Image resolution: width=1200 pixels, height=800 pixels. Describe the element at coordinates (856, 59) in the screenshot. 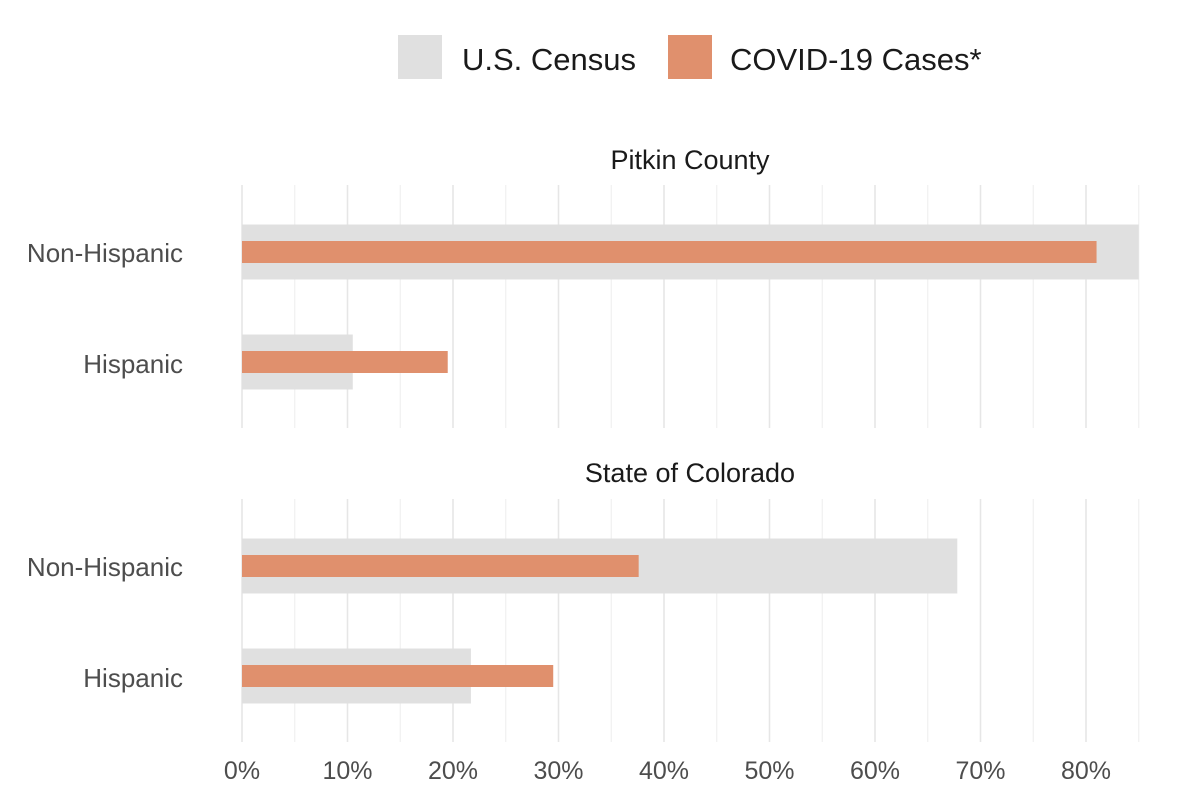

I see `legend-label-covid: COVID-19 Cases*` at that location.